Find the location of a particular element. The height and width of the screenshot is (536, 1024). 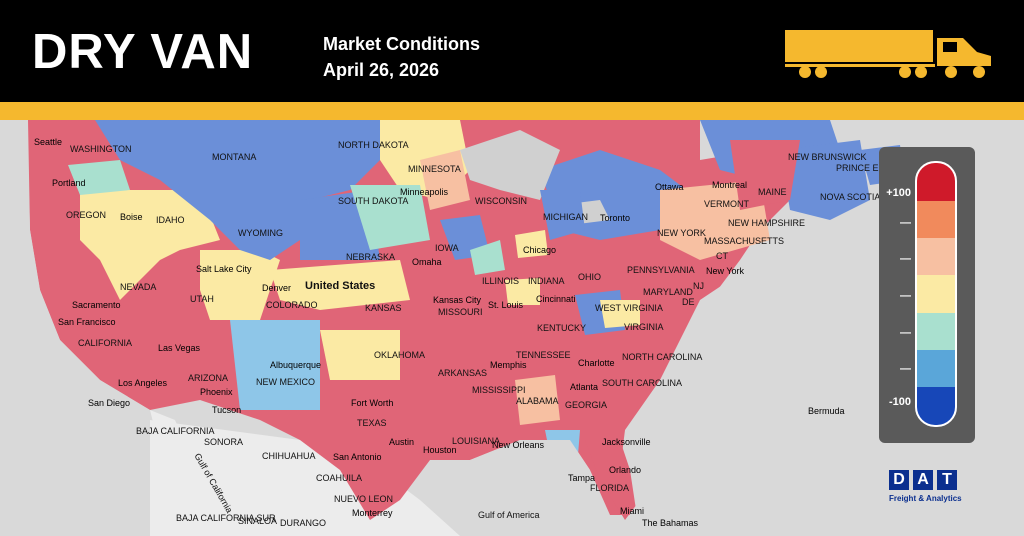

region-louisiana: LOUISIANA is located at coordinates (476, 441).